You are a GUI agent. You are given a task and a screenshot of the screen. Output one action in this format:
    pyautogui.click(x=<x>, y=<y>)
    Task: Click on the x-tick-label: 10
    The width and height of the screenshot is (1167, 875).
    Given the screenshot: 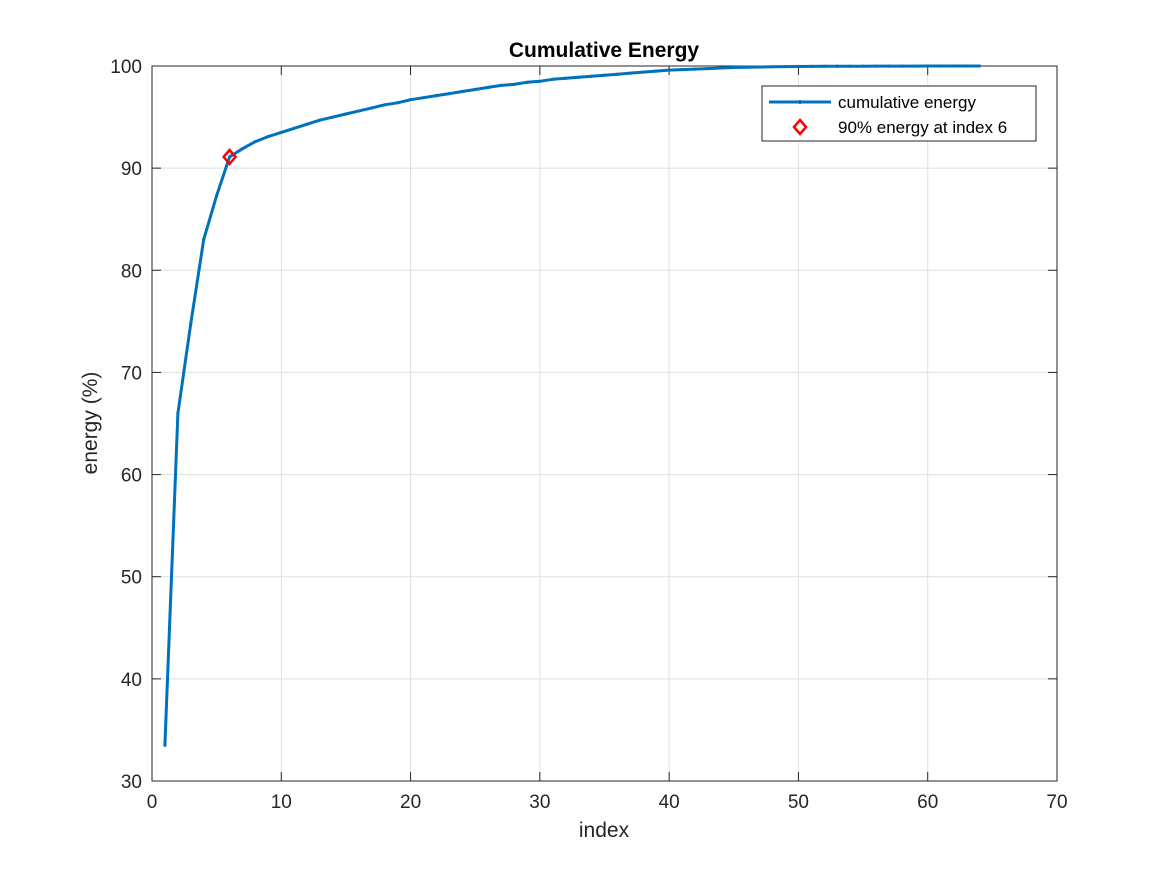 What is the action you would take?
    pyautogui.click(x=281, y=802)
    